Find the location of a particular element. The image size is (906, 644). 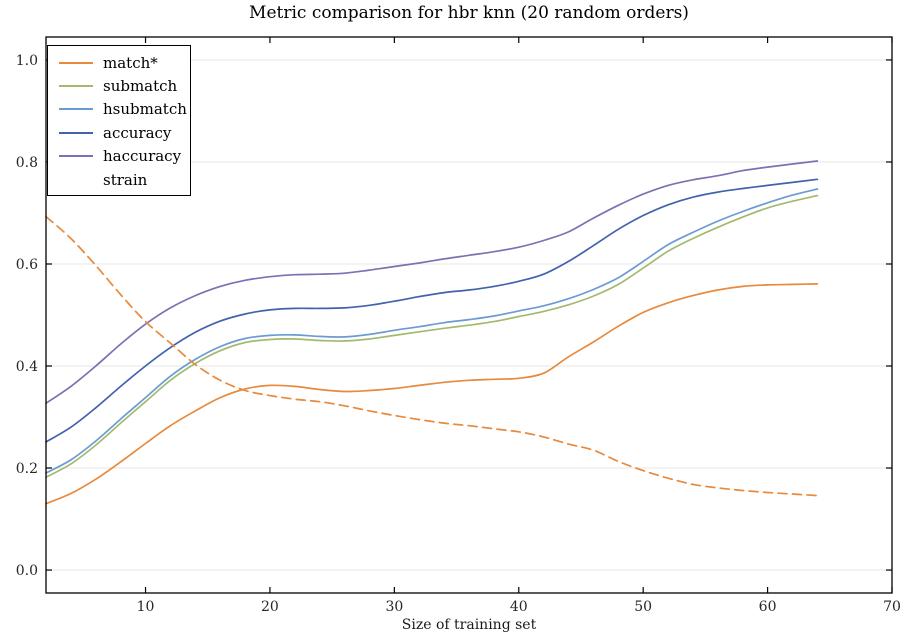

legend-row: match* is located at coordinates (119, 62).